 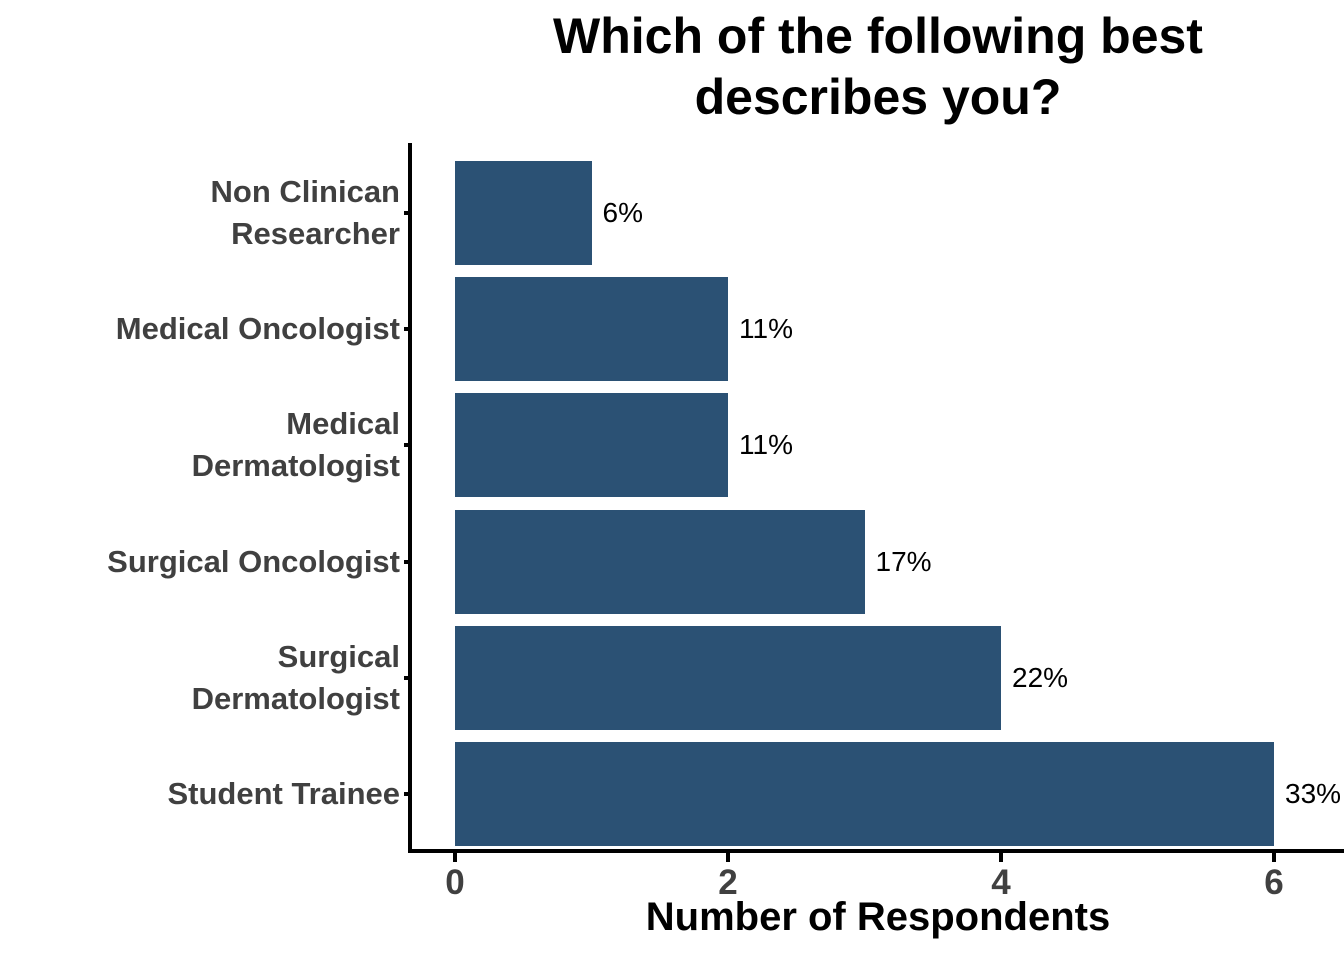 I want to click on y-axis-category-label: Medical Oncologist, so click(x=200, y=329).